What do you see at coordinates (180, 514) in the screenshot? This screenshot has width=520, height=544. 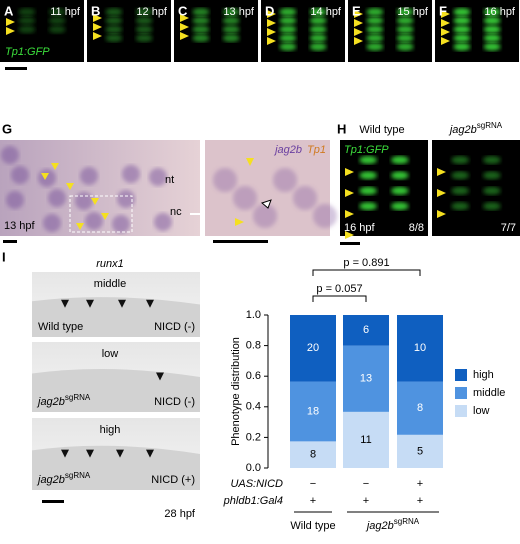 I see `stage-label: 28 hpf` at bounding box center [180, 514].